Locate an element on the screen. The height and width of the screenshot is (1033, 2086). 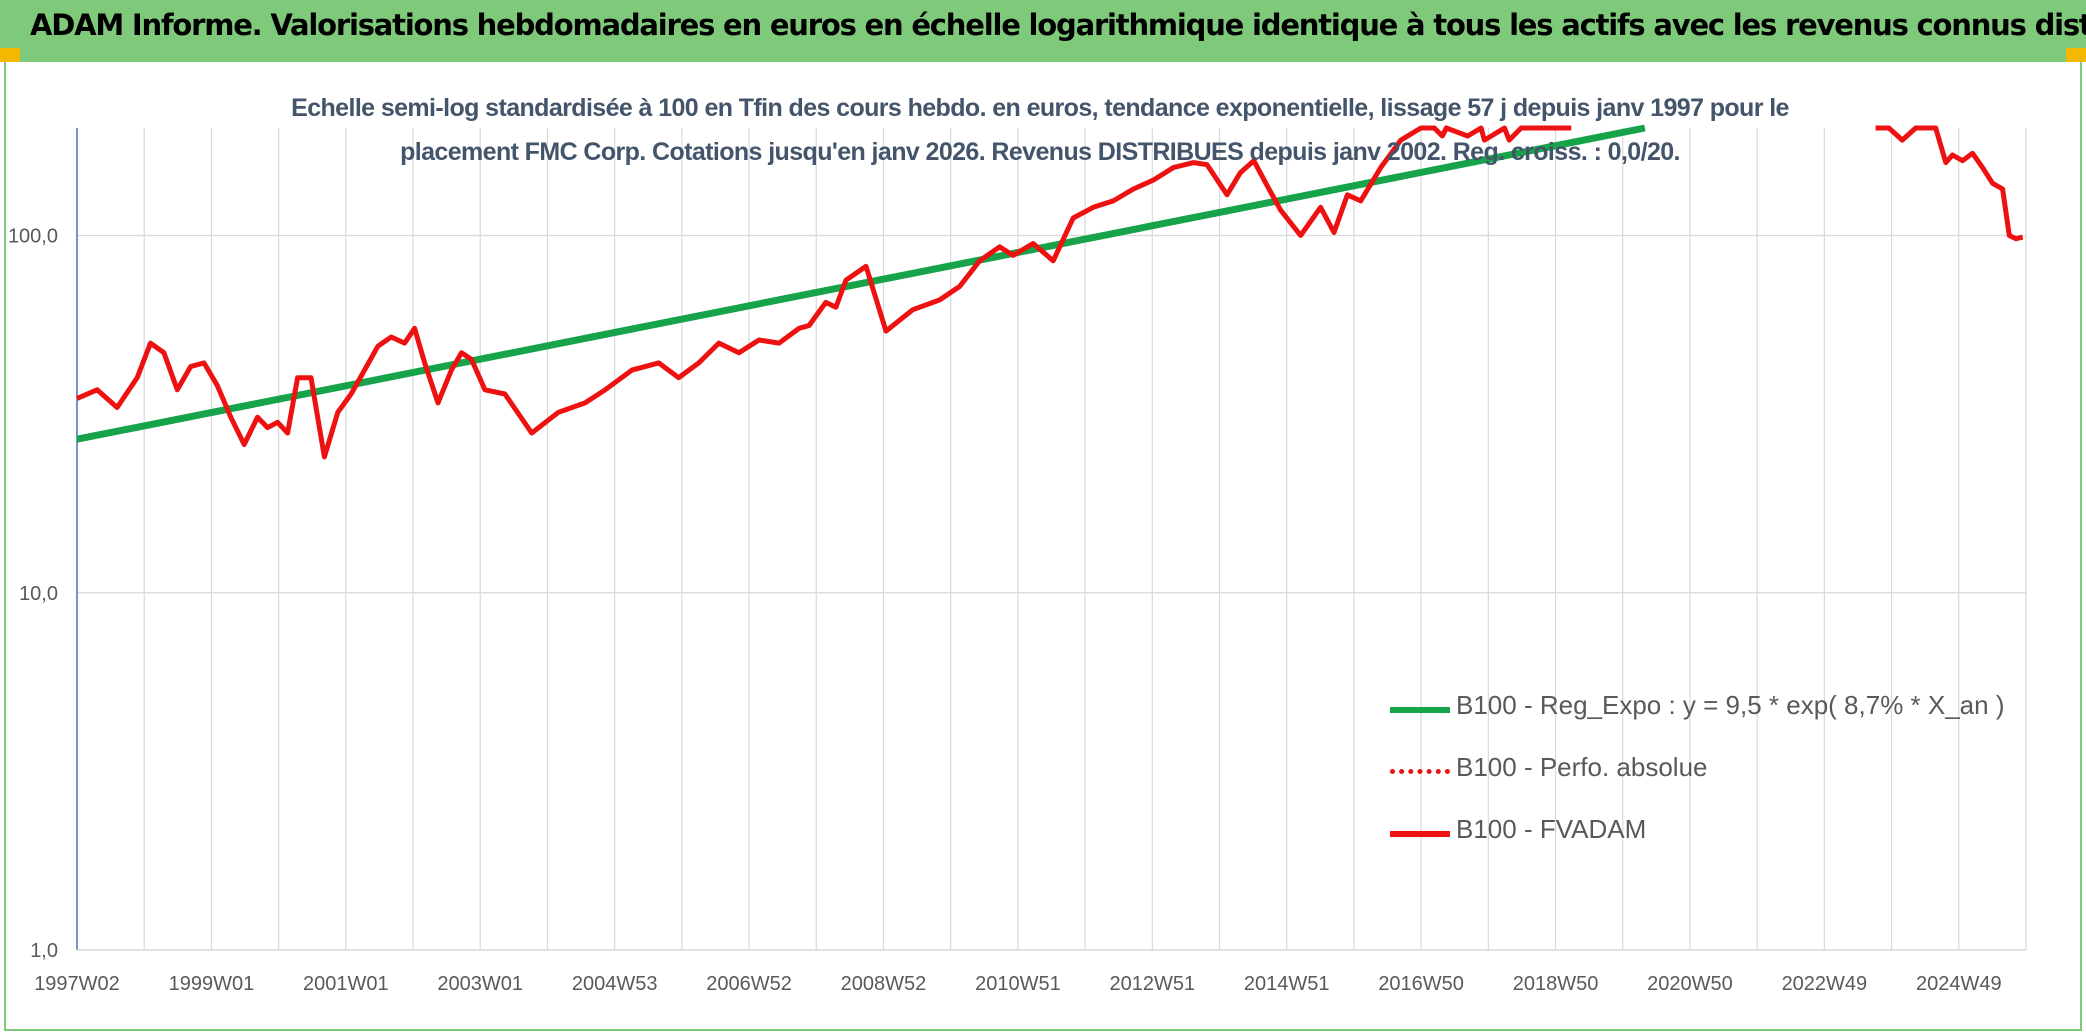
x-tick-label: 2004W53 is located at coordinates (615, 984).